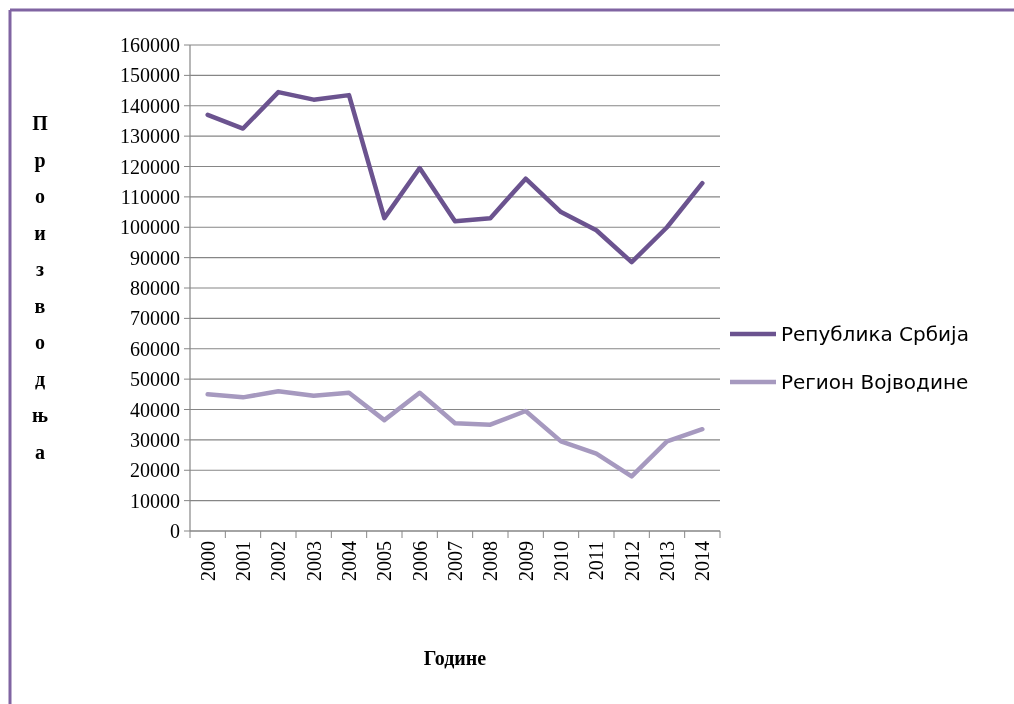 This screenshot has height=704, width=1014. What do you see at coordinates (150, 45) in the screenshot?
I see `y-tick-label: 160000` at bounding box center [150, 45].